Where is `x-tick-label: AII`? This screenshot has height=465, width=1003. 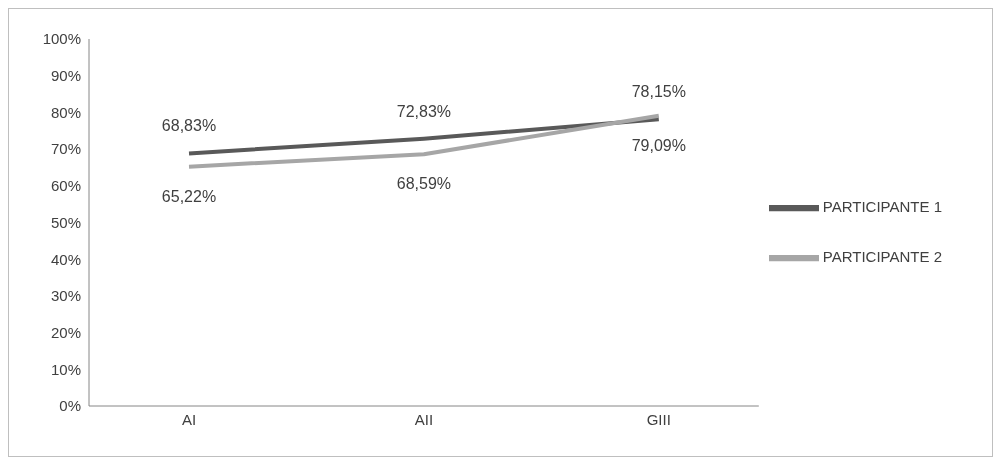
x-tick-label: AII is located at coordinates (424, 419).